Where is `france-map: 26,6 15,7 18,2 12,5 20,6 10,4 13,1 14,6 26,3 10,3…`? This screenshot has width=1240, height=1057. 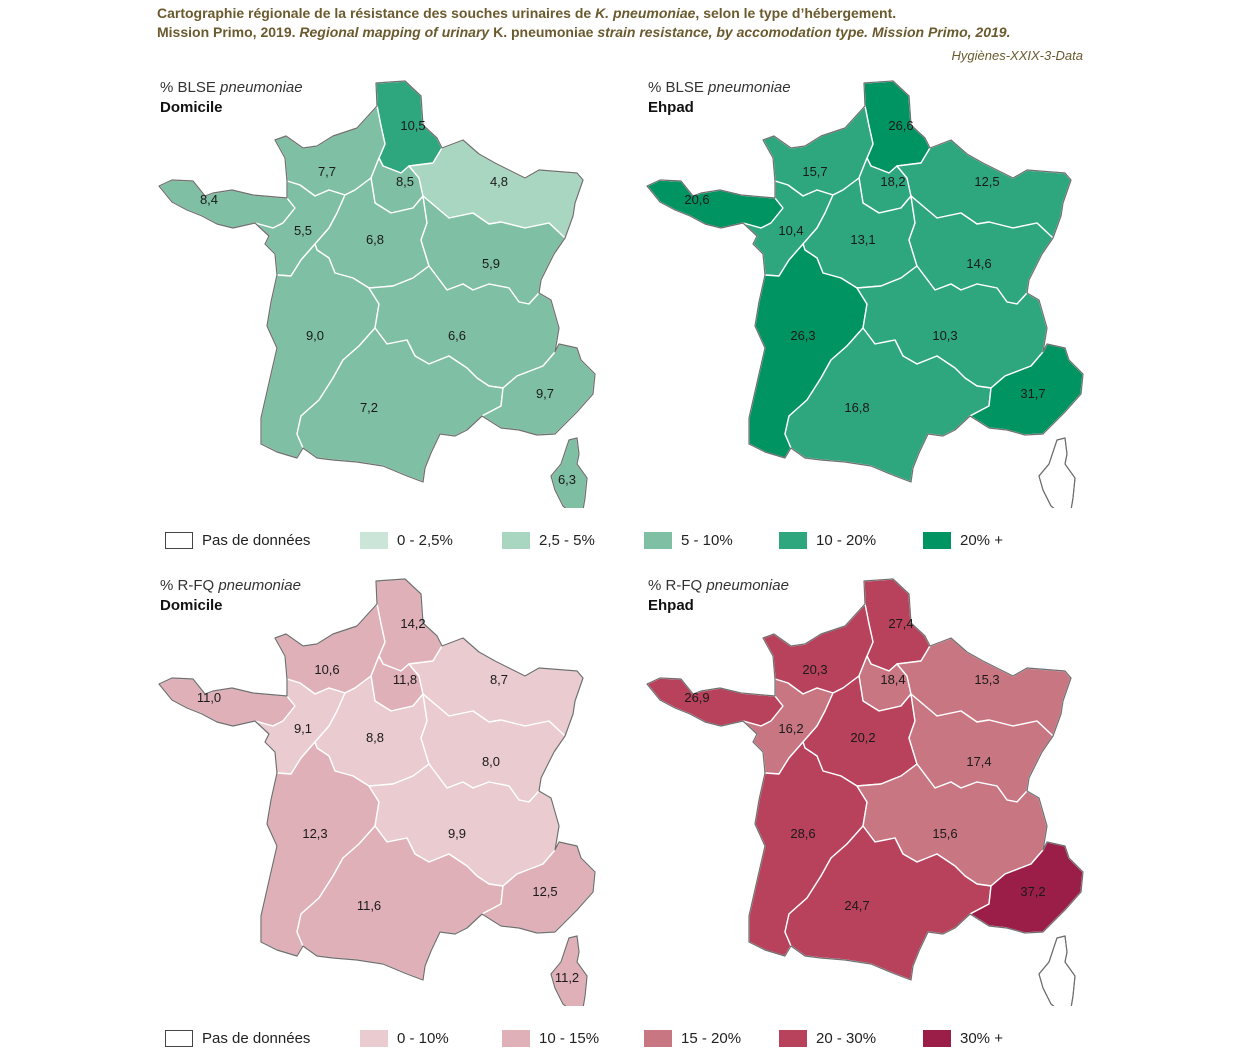 france-map: 26,6 15,7 18,2 12,5 20,6 10,4 13,1 14,6 26,3 10,3… is located at coordinates (865, 294).